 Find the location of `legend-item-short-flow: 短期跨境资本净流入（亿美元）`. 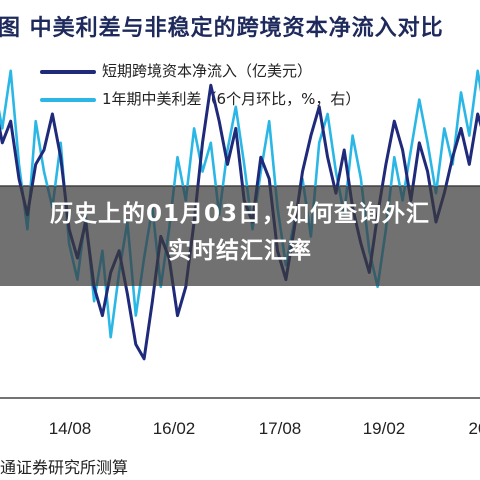

legend-item-short-flow: 短期跨境资本净流入（亿美元） is located at coordinates (244, 72).